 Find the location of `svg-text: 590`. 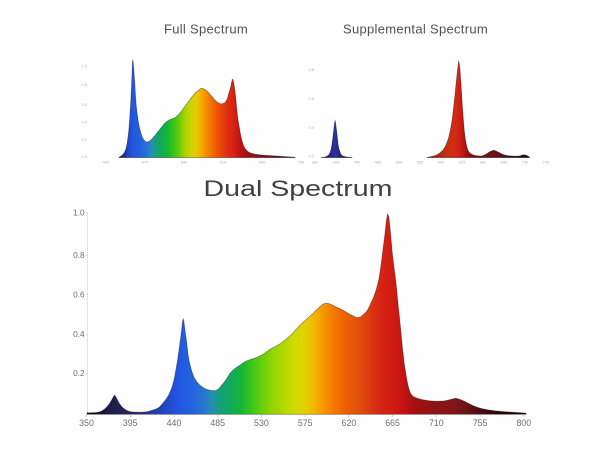

svg-text: 590 is located at coordinates (441, 162).